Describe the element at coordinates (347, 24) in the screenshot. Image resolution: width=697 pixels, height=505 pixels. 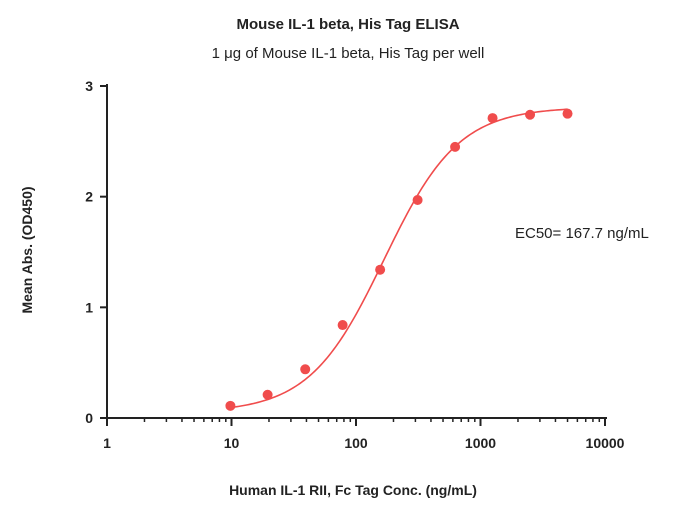
I see `chart-title: Mouse IL-1 beta, His Tag ELISA` at that location.